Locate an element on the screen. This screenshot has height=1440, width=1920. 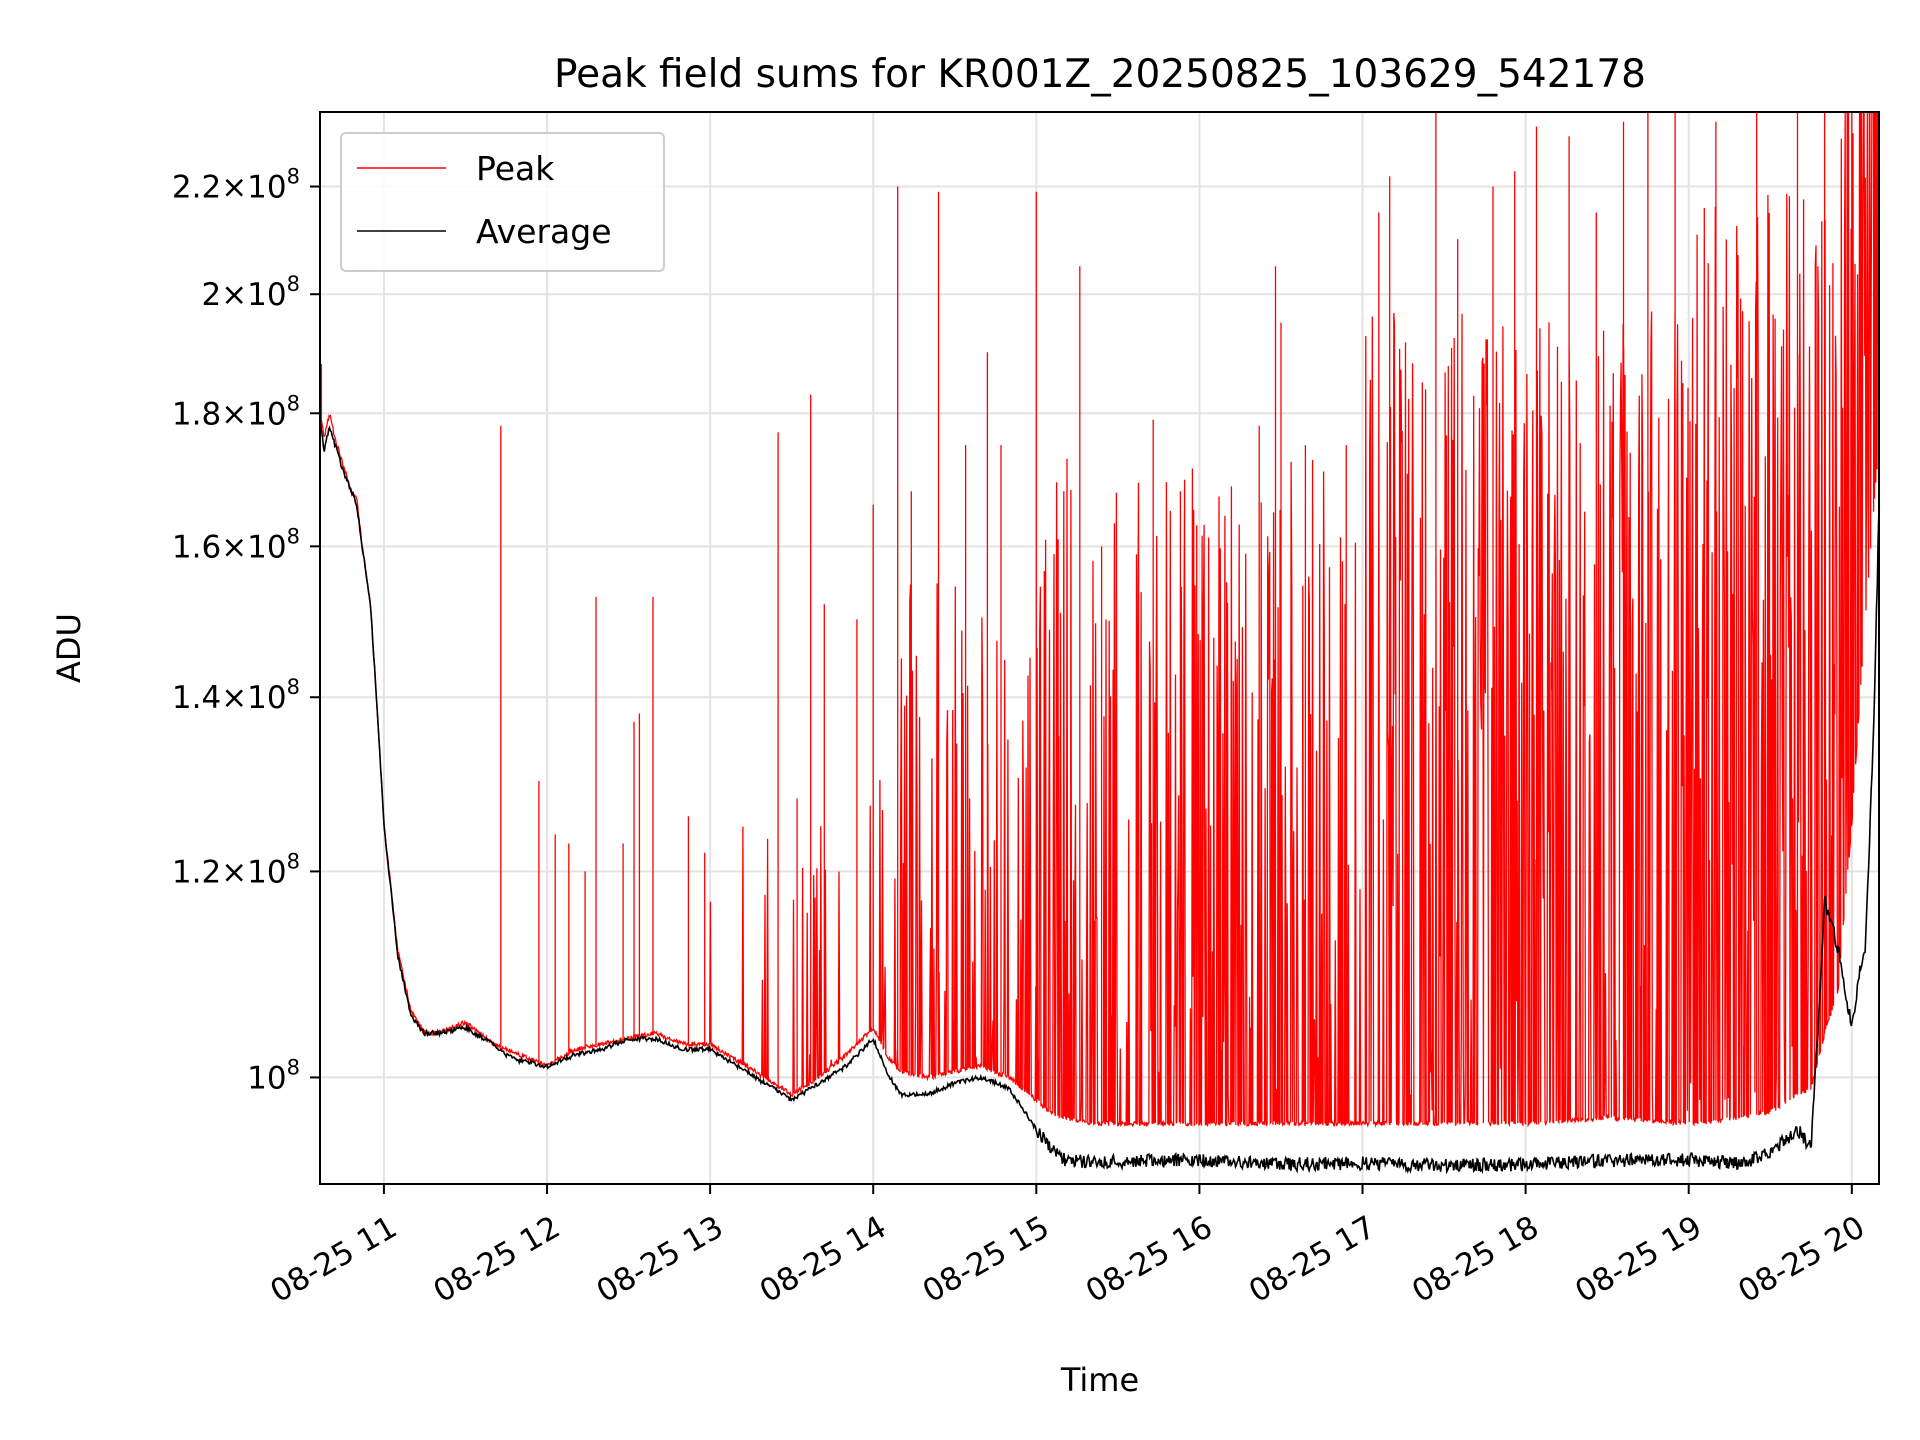
y-tick-label: 2.2×108 is located at coordinates (236, 185).